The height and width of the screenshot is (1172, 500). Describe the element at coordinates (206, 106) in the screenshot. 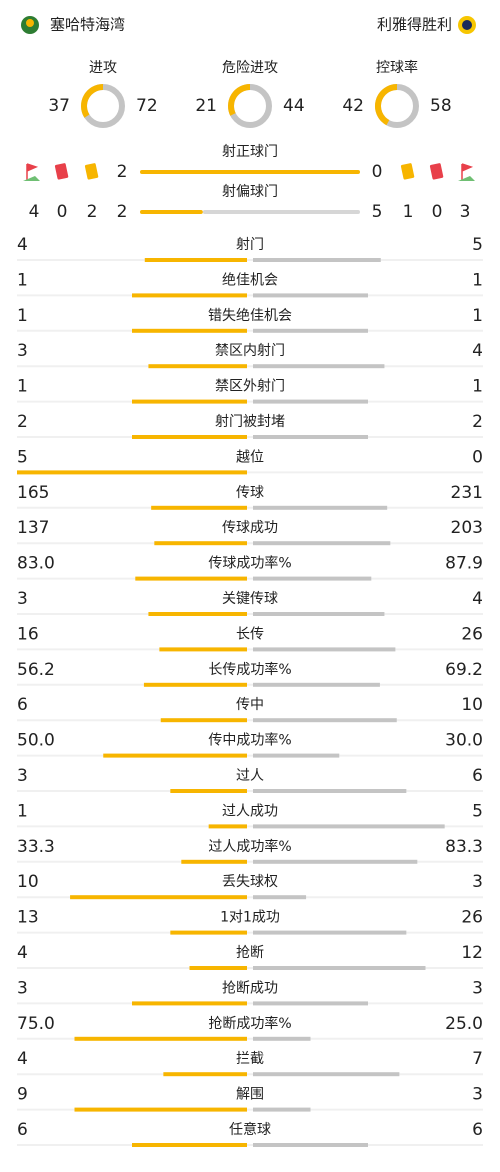

I see `summary-home: 21` at that location.